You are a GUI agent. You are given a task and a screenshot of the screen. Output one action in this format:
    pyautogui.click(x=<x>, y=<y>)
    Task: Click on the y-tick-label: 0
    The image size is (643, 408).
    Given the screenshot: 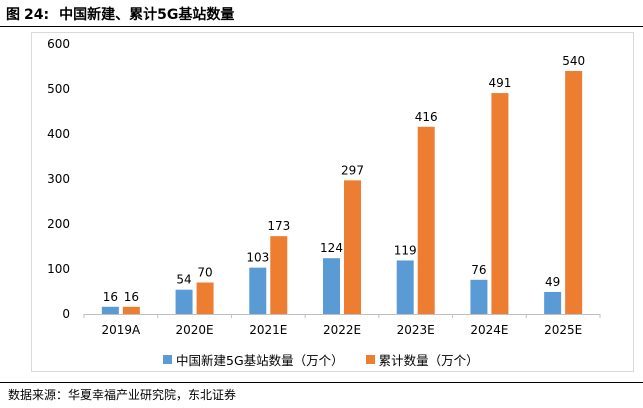 What is the action you would take?
    pyautogui.click(x=66, y=314)
    